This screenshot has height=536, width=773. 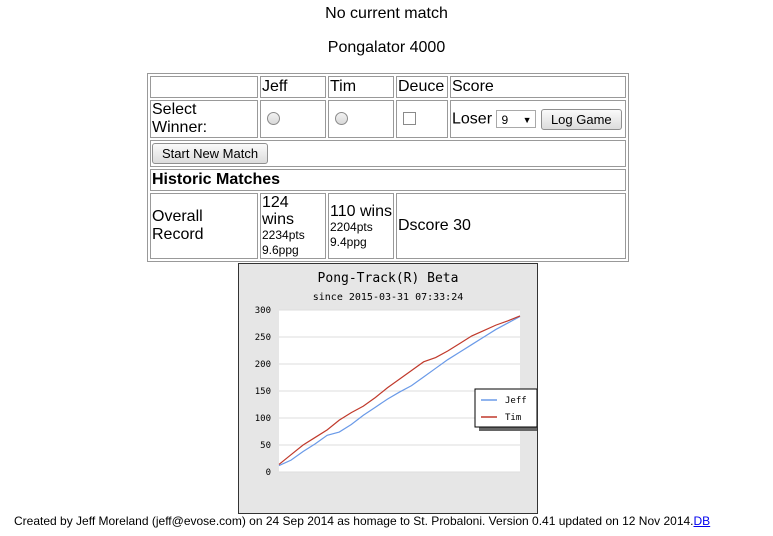 I want to click on series-line-jeff, so click(x=399, y=391).